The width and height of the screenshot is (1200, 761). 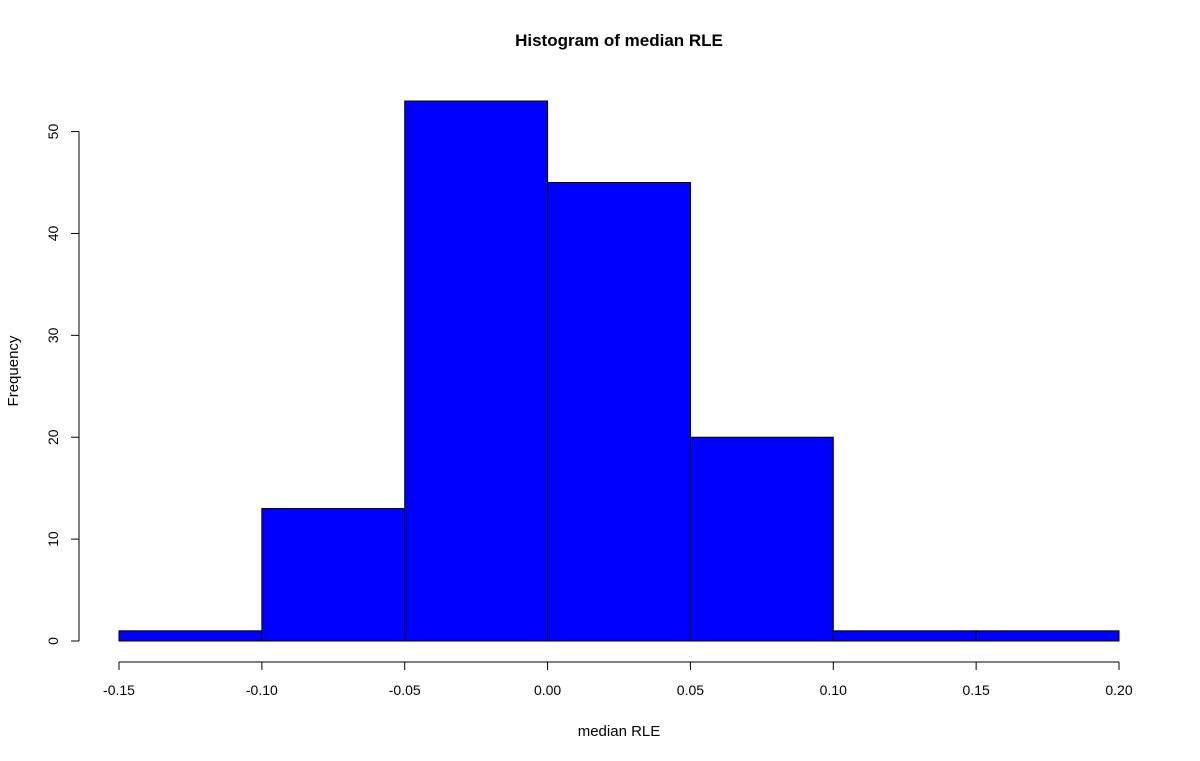 What do you see at coordinates (53, 132) in the screenshot?
I see `y-tick-label: 50` at bounding box center [53, 132].